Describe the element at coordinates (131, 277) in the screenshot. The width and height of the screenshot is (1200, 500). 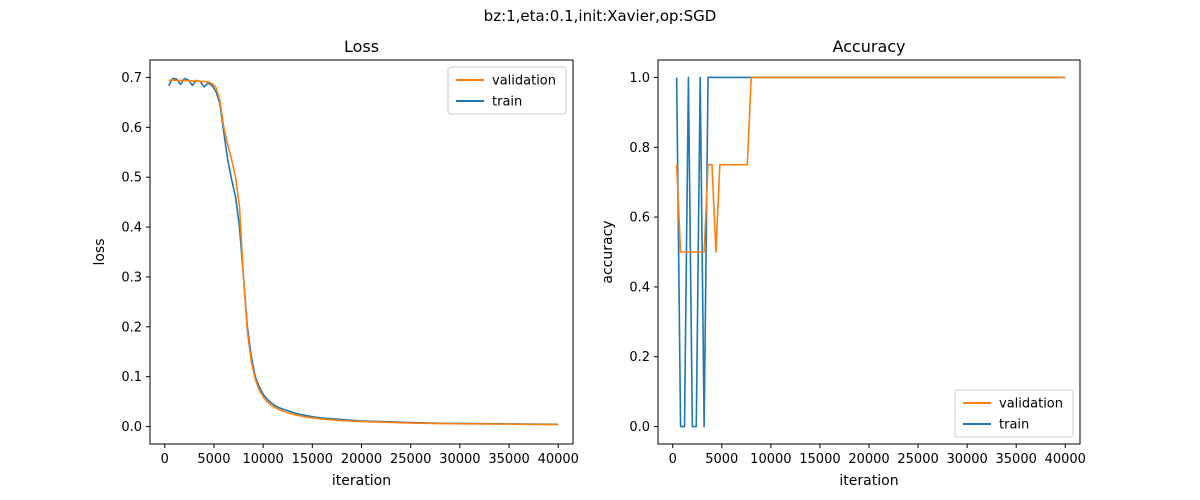
I see `loss-ytick-label: 0.3` at that location.